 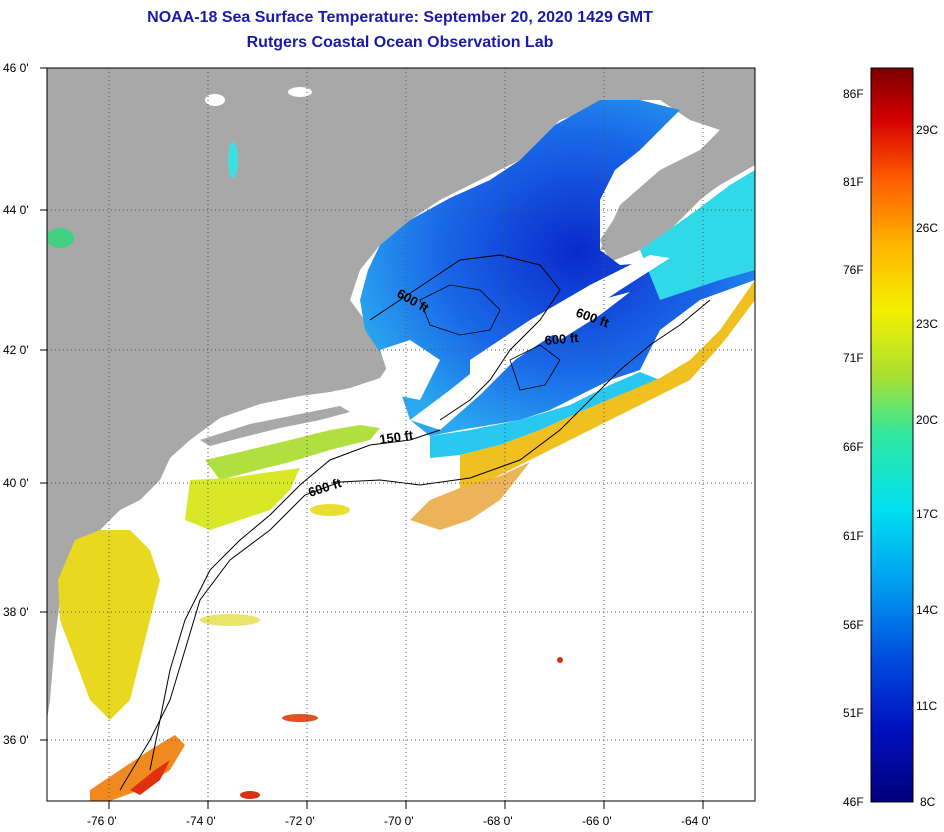 I want to click on sst-cape-hatteras, so click(x=137, y=768).